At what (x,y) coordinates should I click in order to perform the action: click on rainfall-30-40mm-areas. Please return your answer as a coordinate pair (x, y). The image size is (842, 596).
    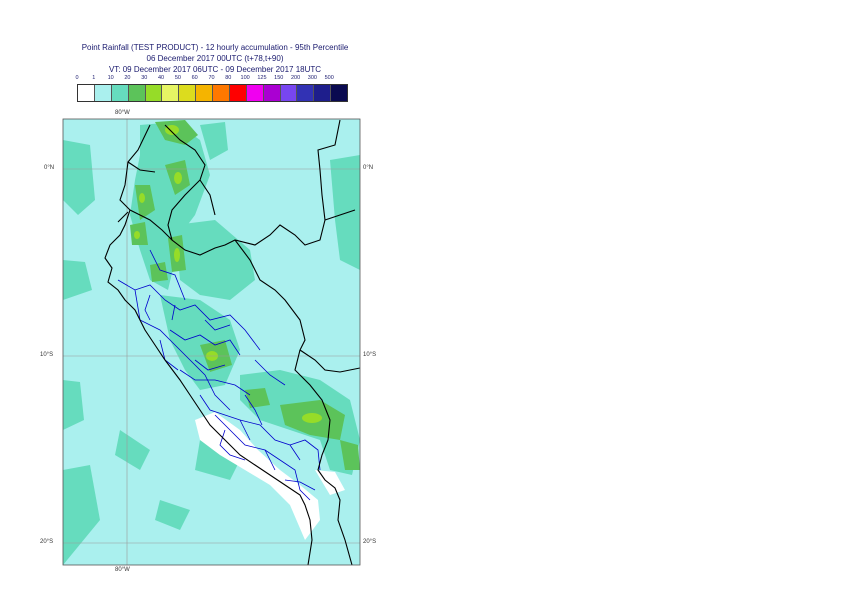
    Looking at the image, I should click on (228, 274).